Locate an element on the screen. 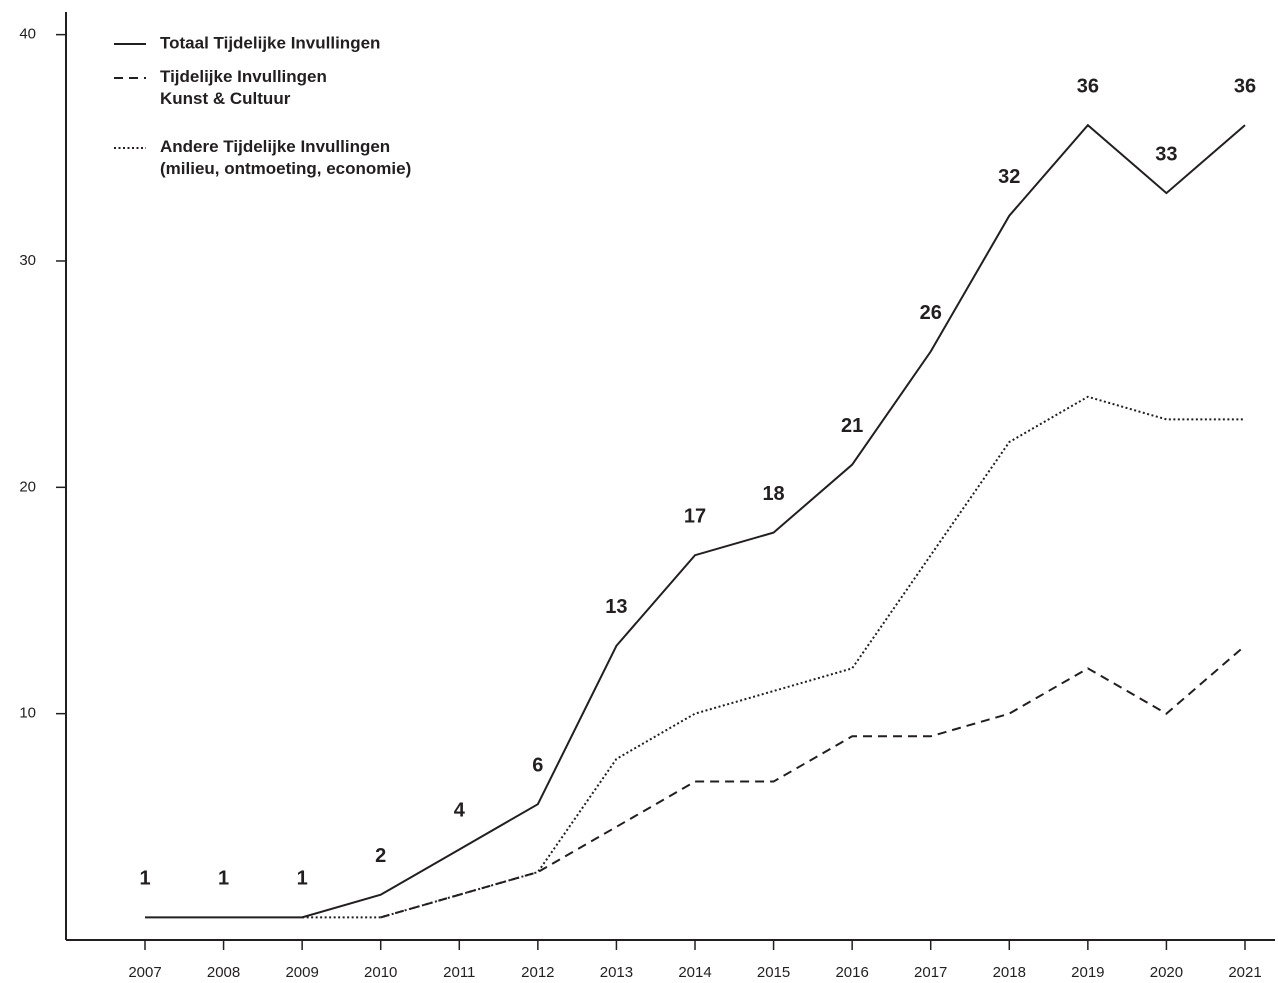  y-tick-label: 20 is located at coordinates (27, 486).